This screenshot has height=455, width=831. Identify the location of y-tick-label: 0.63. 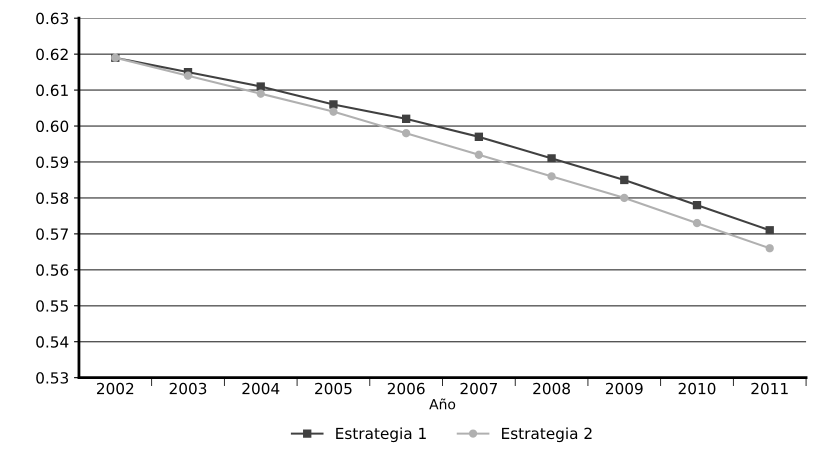
(52, 18).